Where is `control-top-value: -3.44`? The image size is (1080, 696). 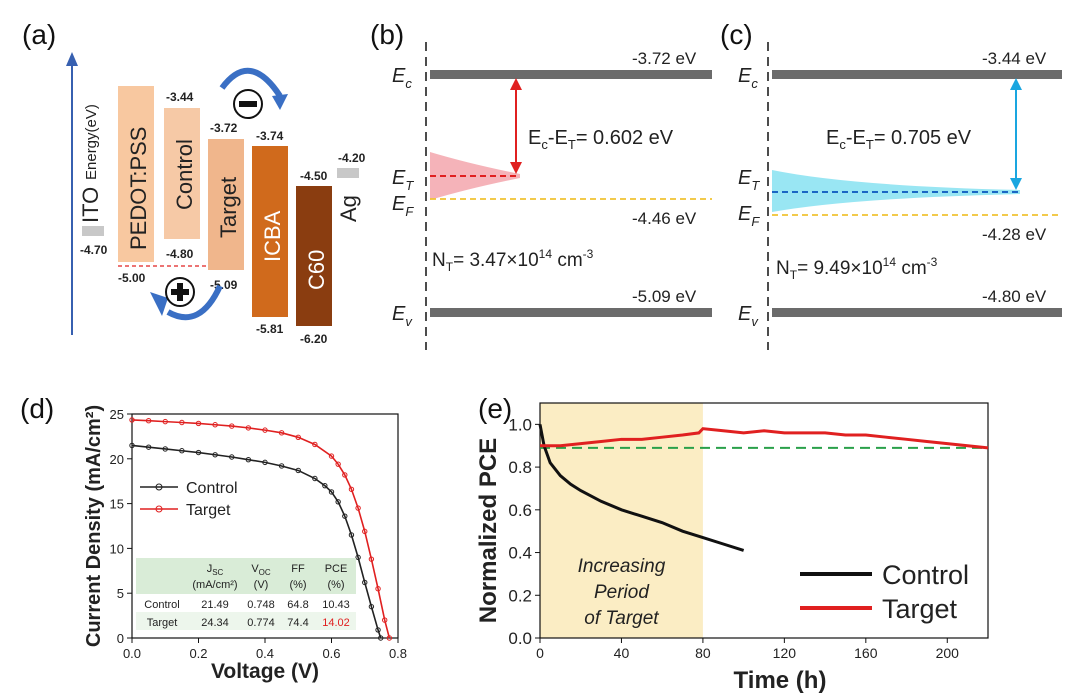
control-top-value: -3.44 is located at coordinates (180, 97).